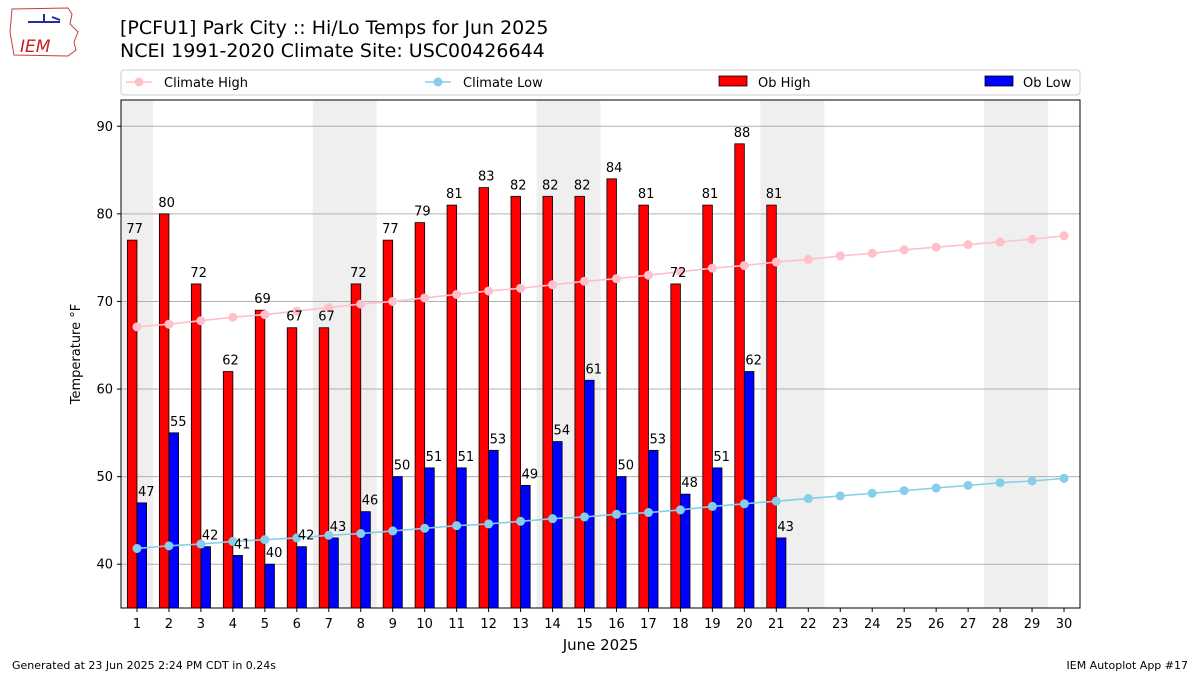  I want to click on ob-high-label: 72, so click(358, 273).